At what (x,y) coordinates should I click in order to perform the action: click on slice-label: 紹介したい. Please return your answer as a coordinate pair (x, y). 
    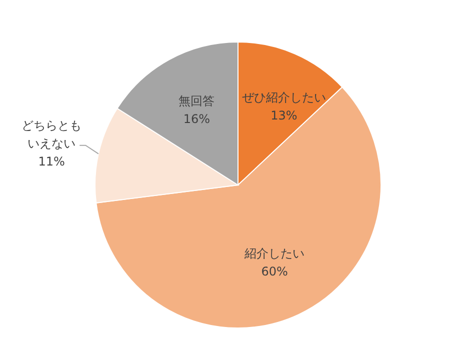
    Looking at the image, I should click on (274, 253).